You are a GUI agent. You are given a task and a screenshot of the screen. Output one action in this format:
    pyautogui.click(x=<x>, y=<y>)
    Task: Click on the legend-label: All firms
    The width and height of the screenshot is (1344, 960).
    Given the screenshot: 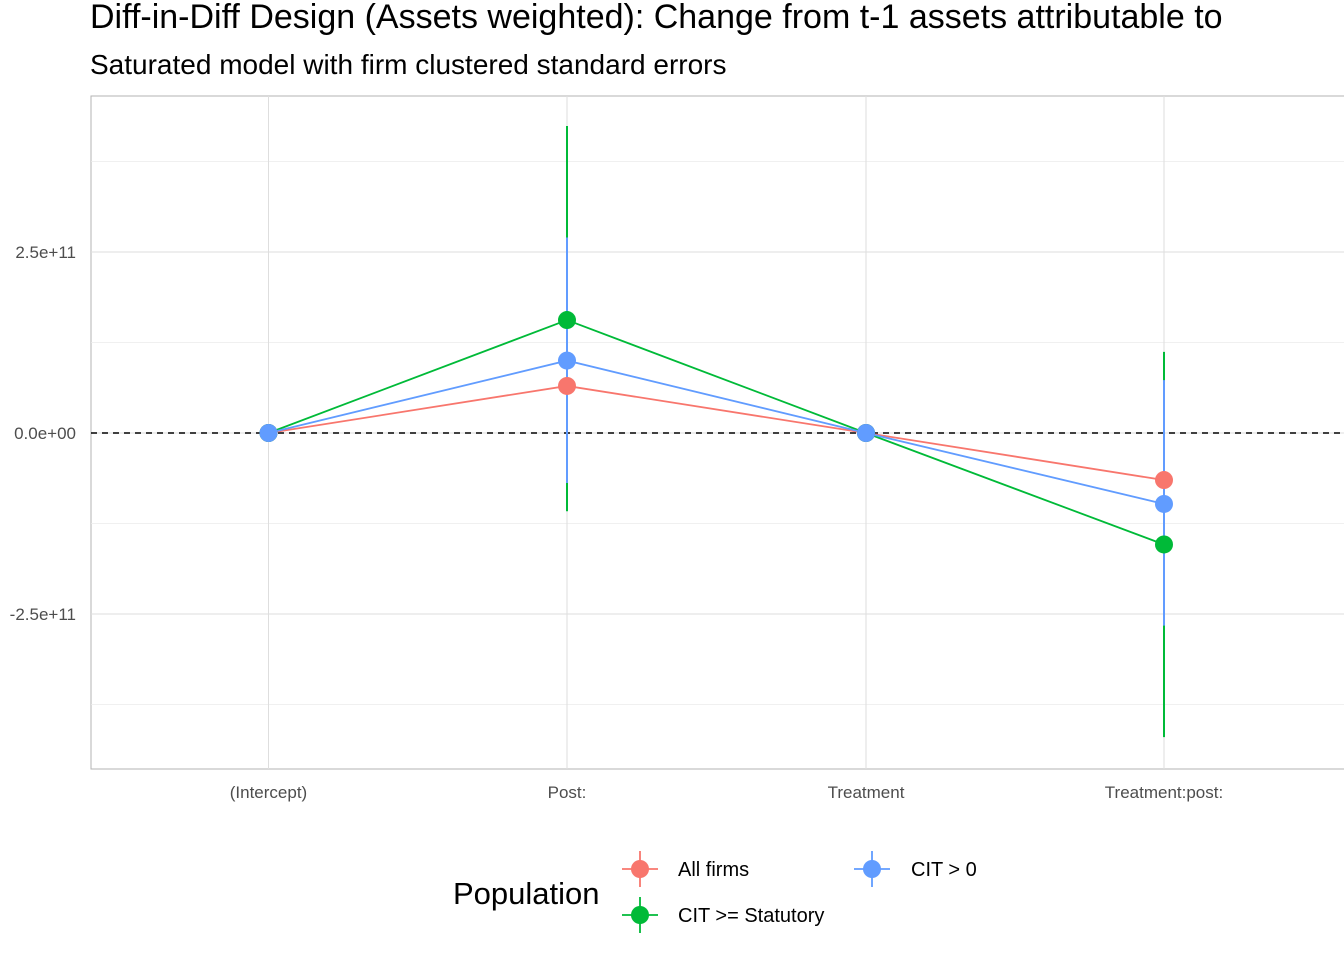 What is the action you would take?
    pyautogui.click(x=713, y=870)
    